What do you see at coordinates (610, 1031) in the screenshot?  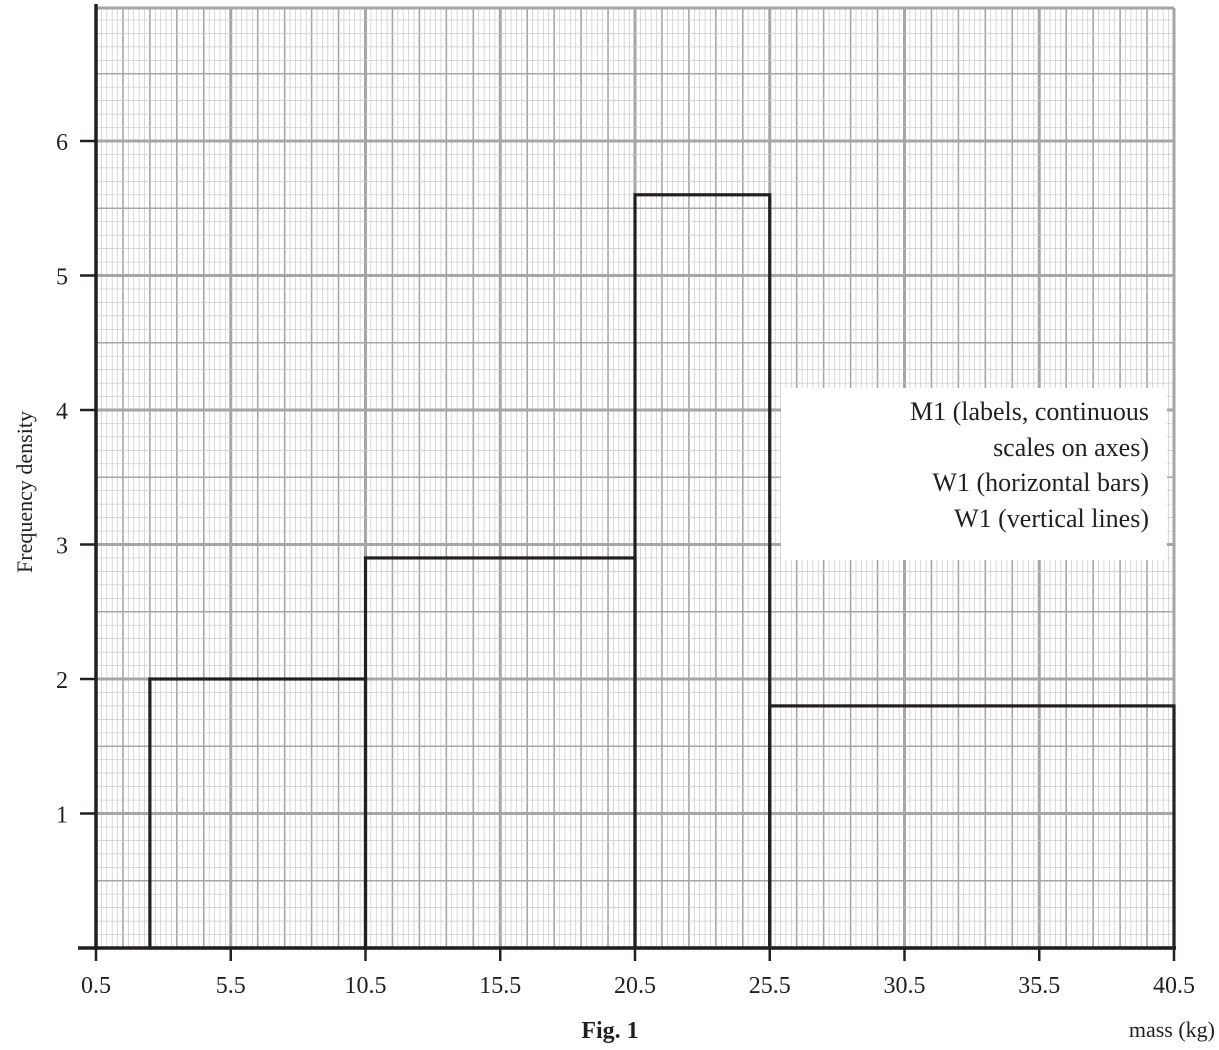 I see `figure-caption: Fig. 1` at bounding box center [610, 1031].